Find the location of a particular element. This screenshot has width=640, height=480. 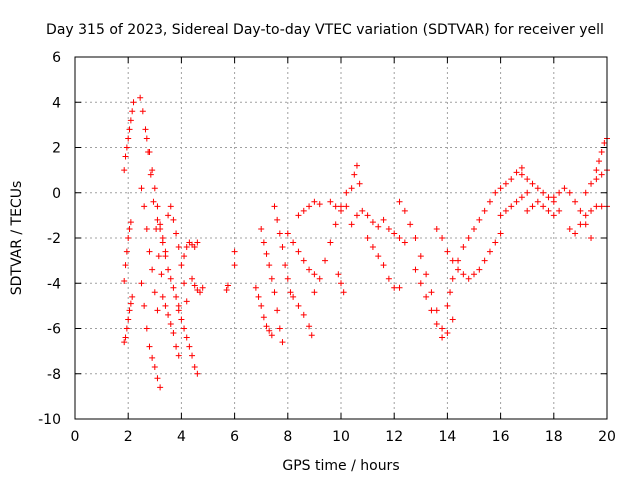

x-tick-label: 2 is located at coordinates (128, 437).